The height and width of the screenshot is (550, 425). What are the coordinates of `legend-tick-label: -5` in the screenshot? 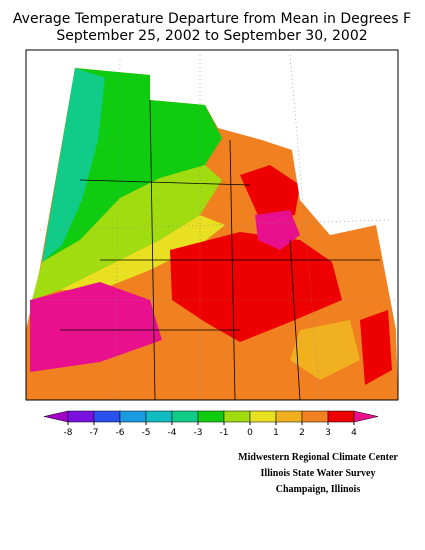 It's located at (146, 433).